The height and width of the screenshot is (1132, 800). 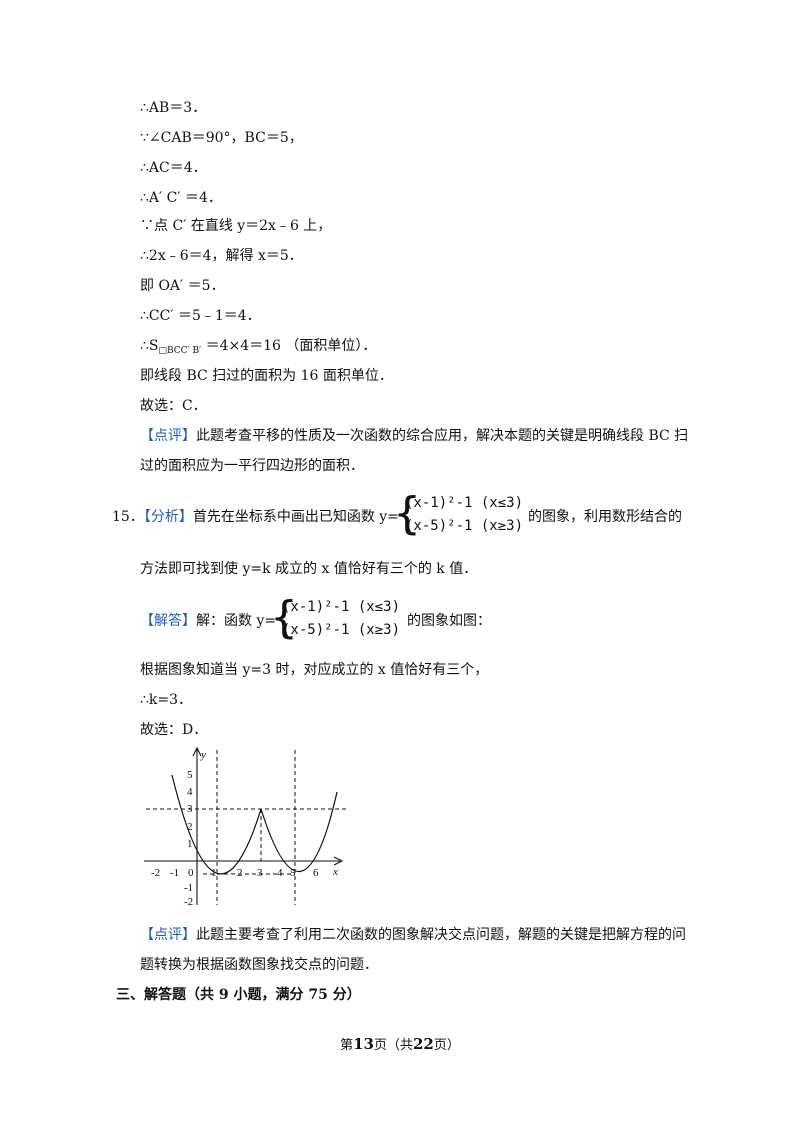 I want to click on text-line: ∴AB＝3．, so click(x=173, y=108).